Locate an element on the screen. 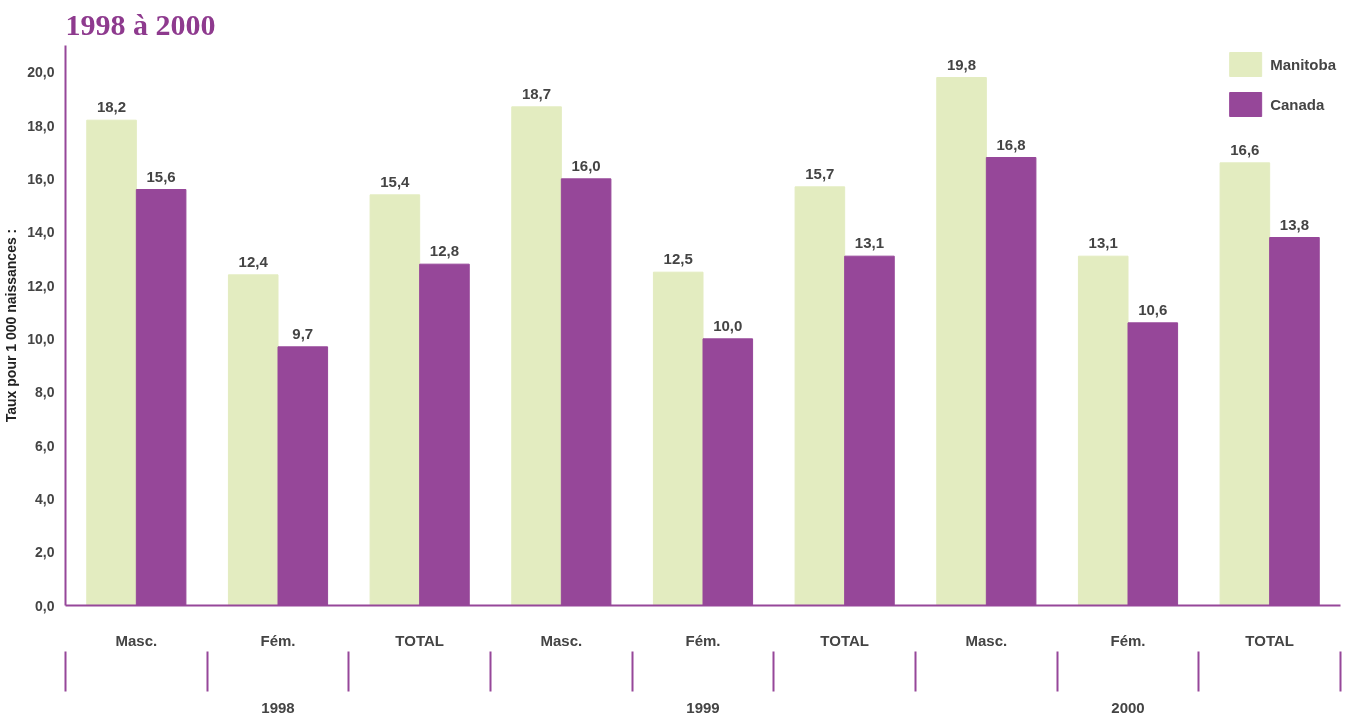 This screenshot has height=727, width=1371. y-tick-label: 14,0 is located at coordinates (41, 232).